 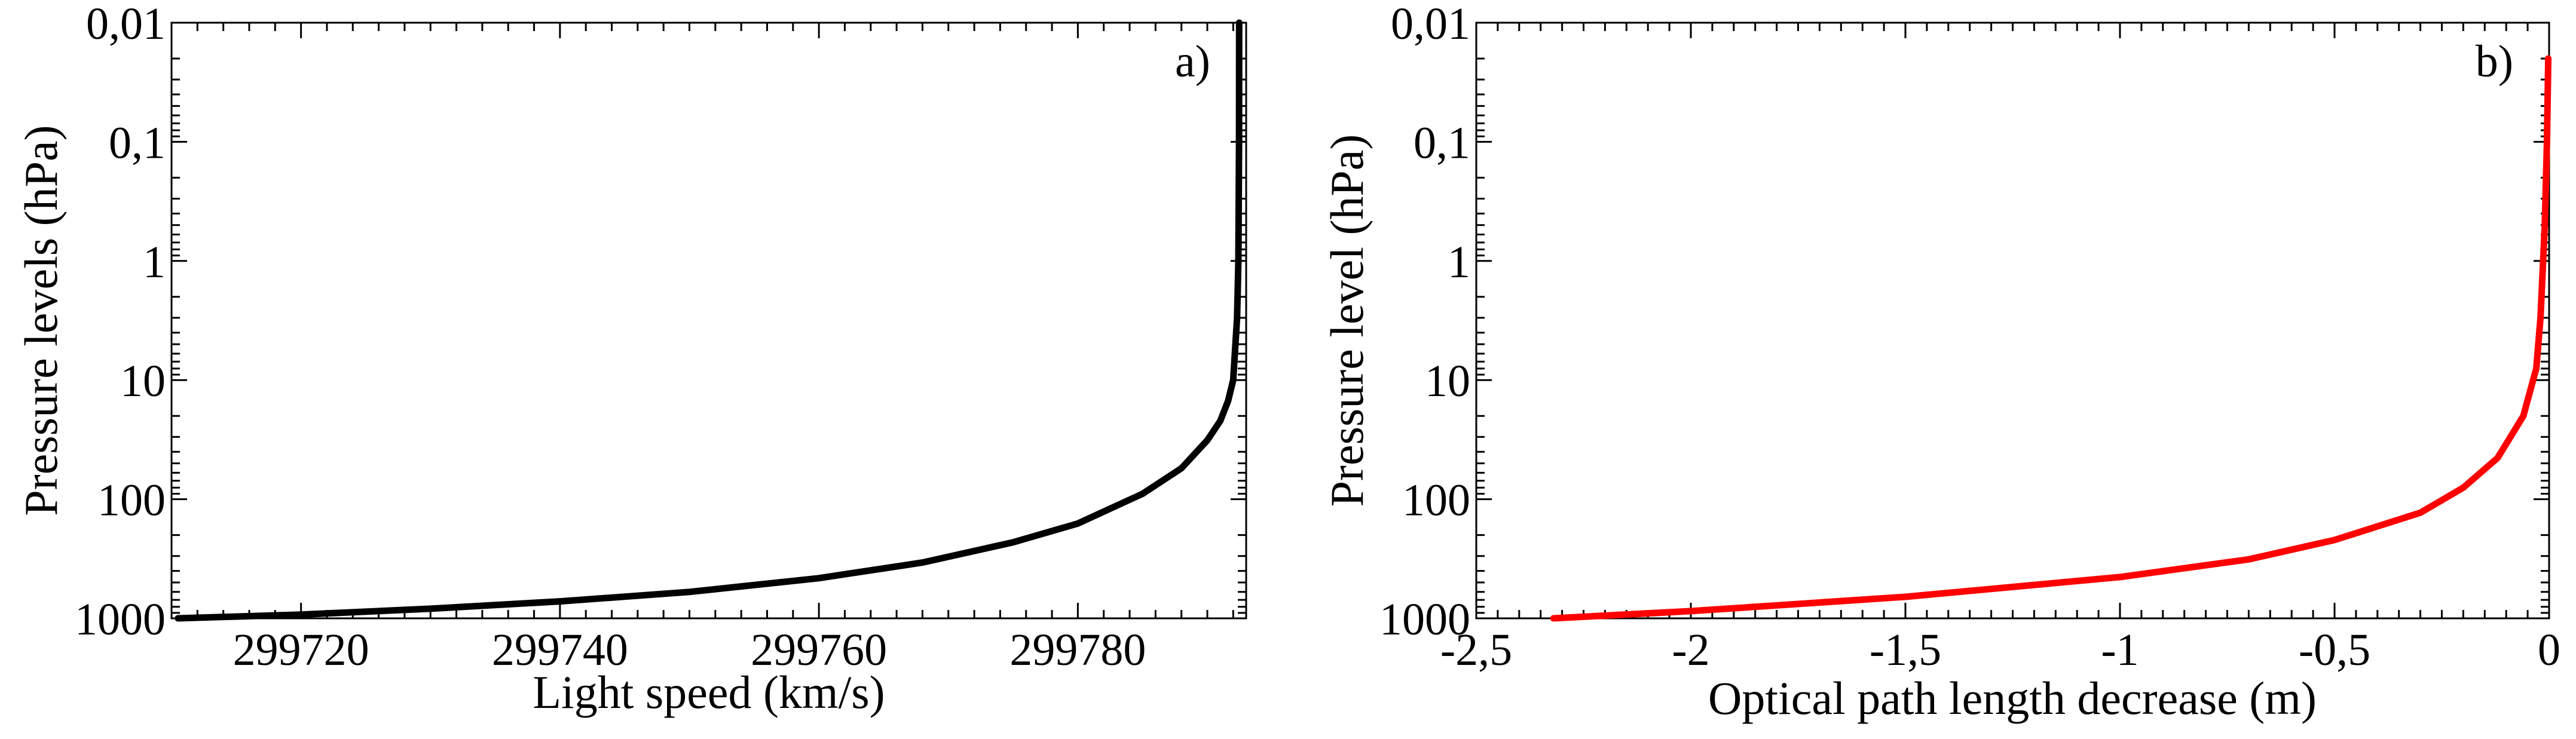 What do you see at coordinates (819, 650) in the screenshot?
I see `x-tick-label: 299760` at bounding box center [819, 650].